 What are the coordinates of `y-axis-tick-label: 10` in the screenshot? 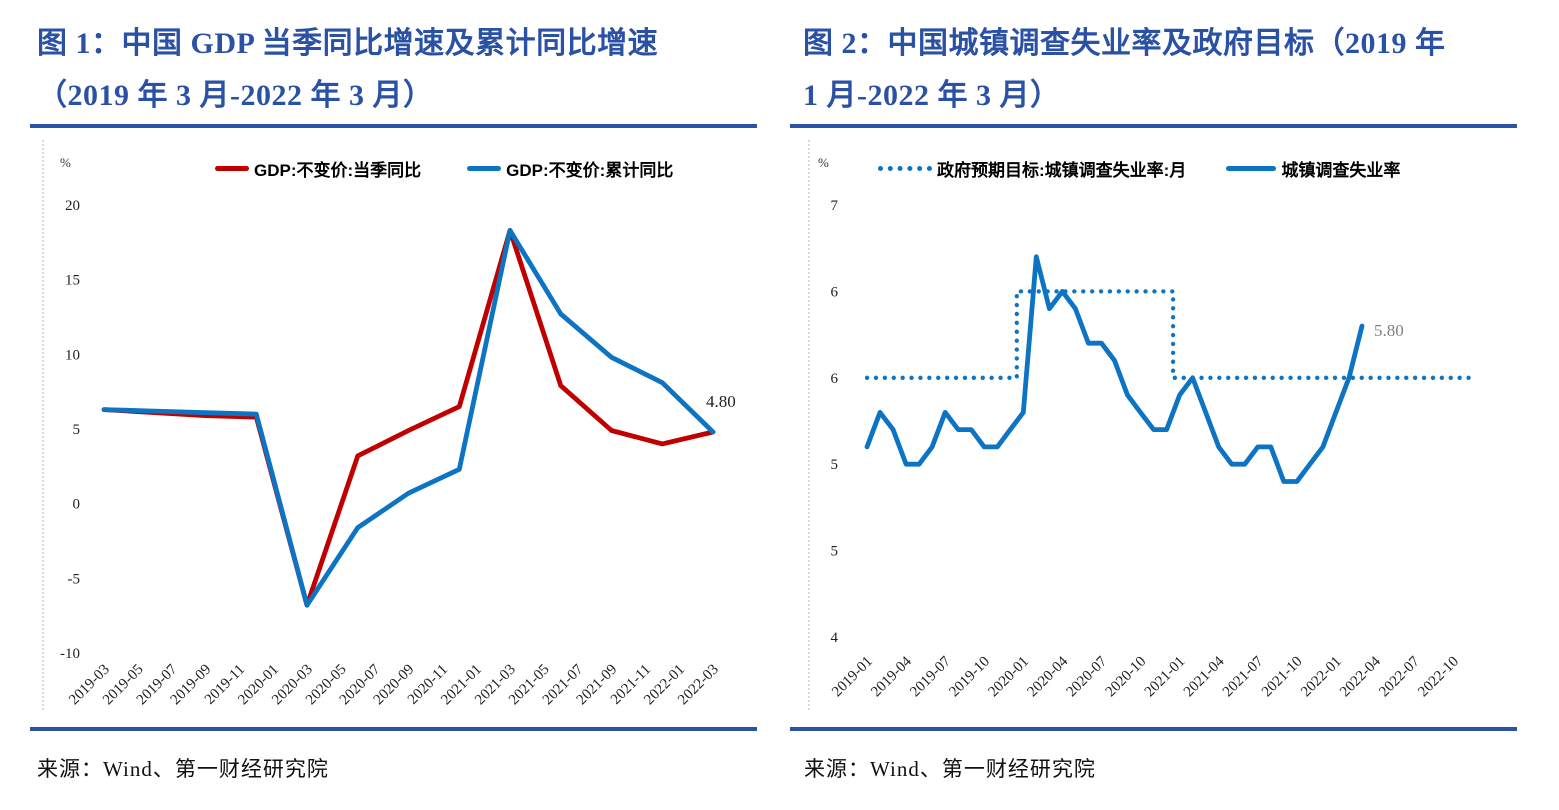 It's located at (72, 355).